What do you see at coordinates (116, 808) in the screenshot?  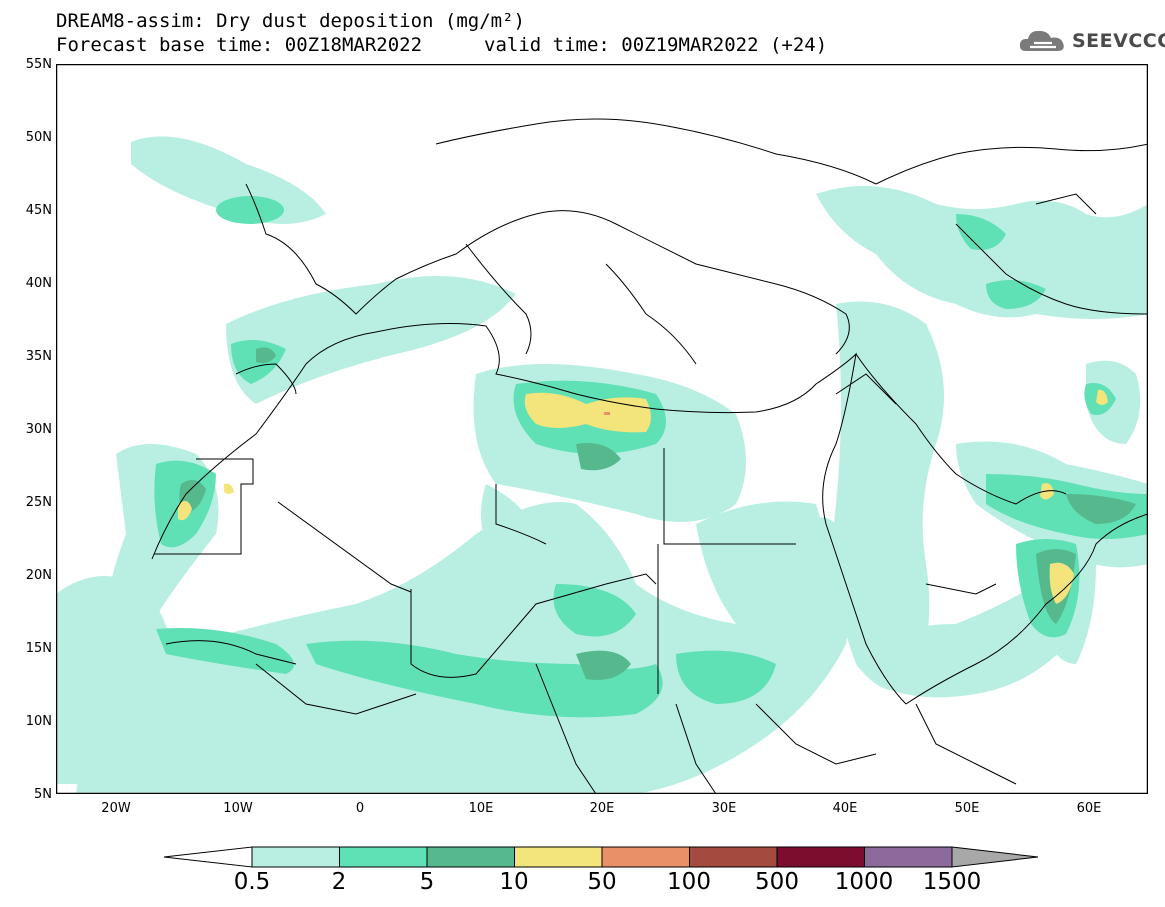 I see `lon-label-20w: 20W` at bounding box center [116, 808].